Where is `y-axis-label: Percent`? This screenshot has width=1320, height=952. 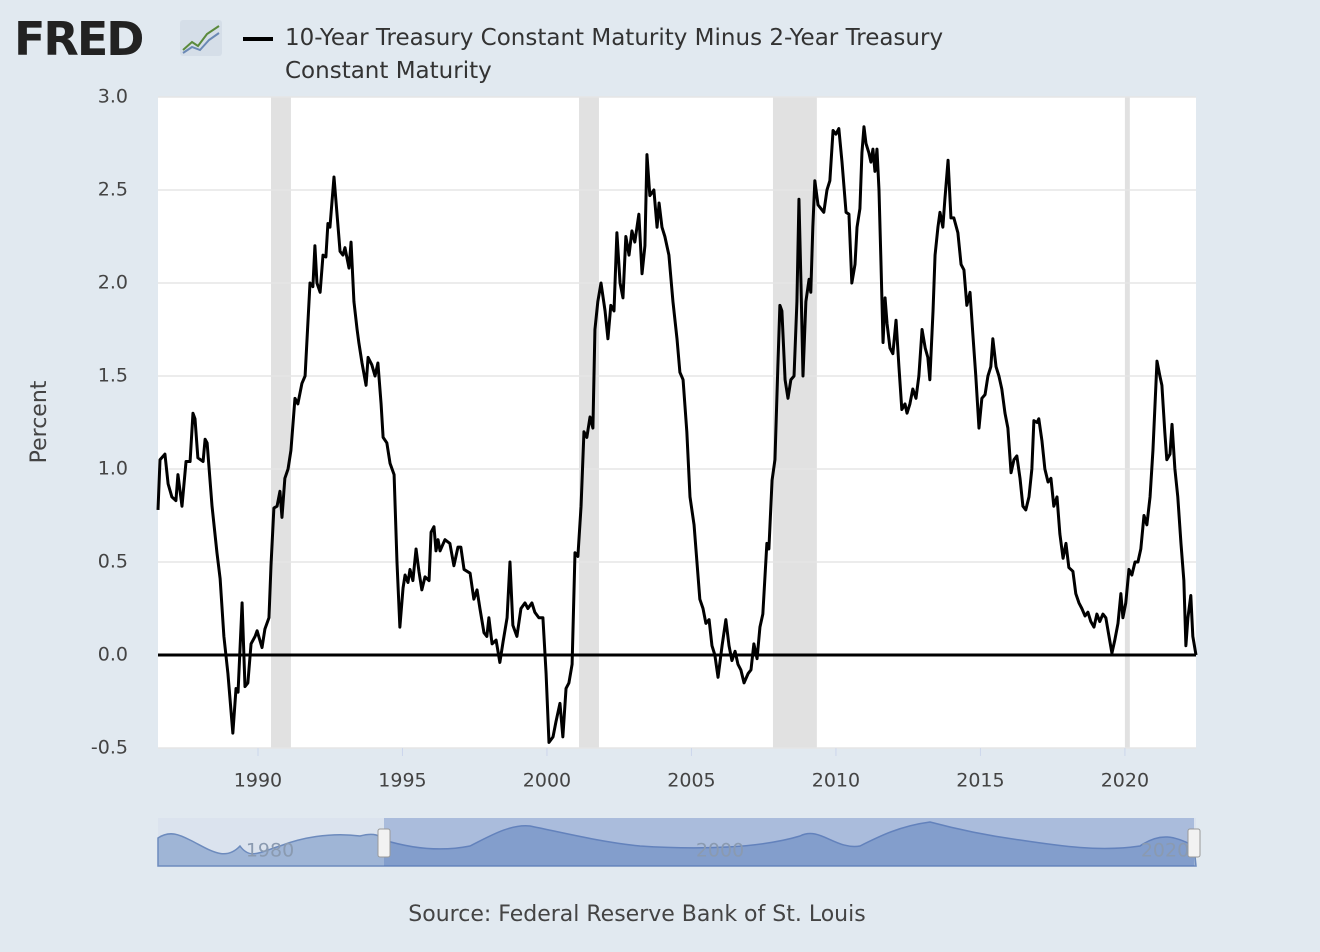 y-axis-label: Percent is located at coordinates (39, 421).